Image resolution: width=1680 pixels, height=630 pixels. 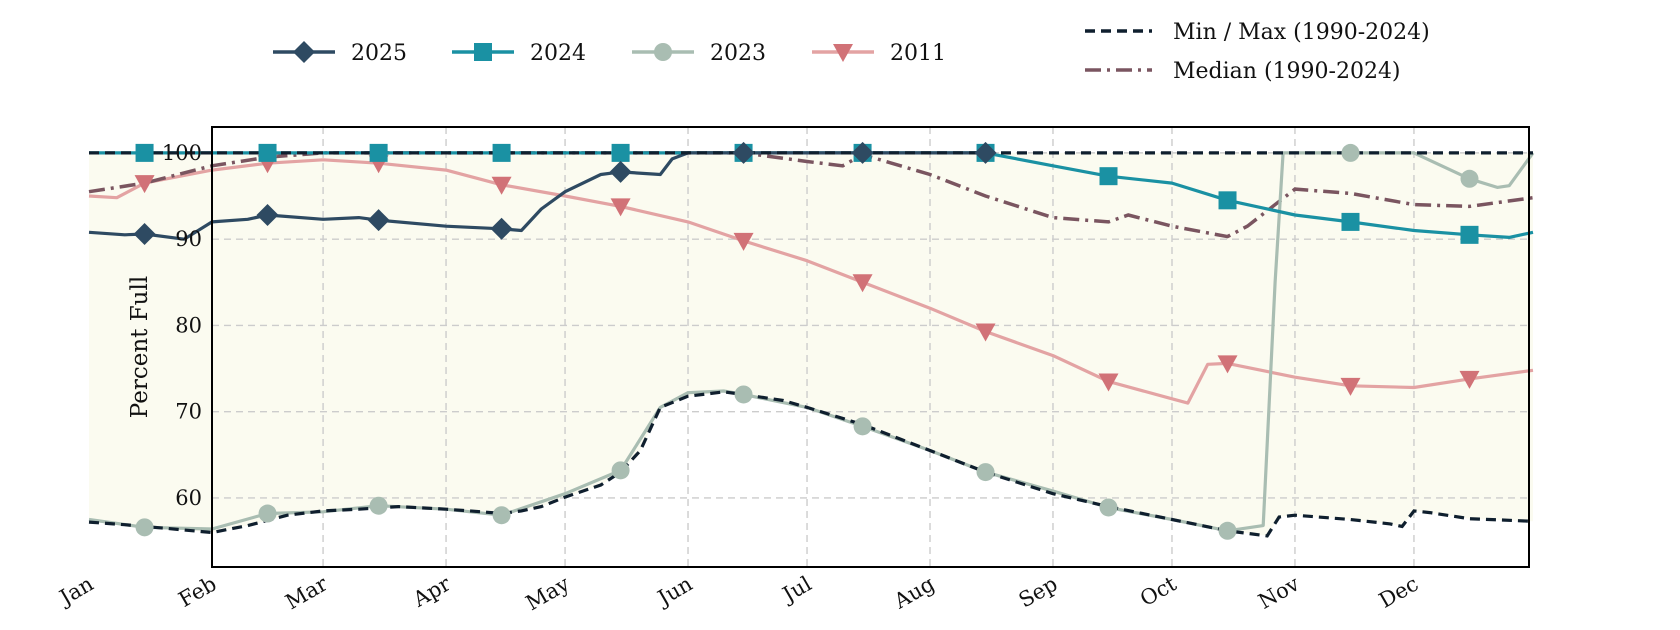 What do you see at coordinates (913, 593) in the screenshot?
I see `x-tick-label: Aug` at bounding box center [913, 593].